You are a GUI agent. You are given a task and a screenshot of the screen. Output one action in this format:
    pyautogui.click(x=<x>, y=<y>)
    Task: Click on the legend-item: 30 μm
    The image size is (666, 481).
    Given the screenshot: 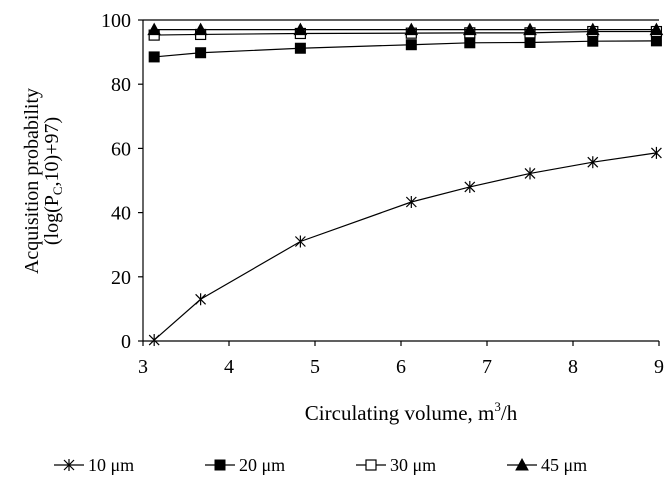 What is the action you would take?
    pyautogui.click(x=396, y=465)
    